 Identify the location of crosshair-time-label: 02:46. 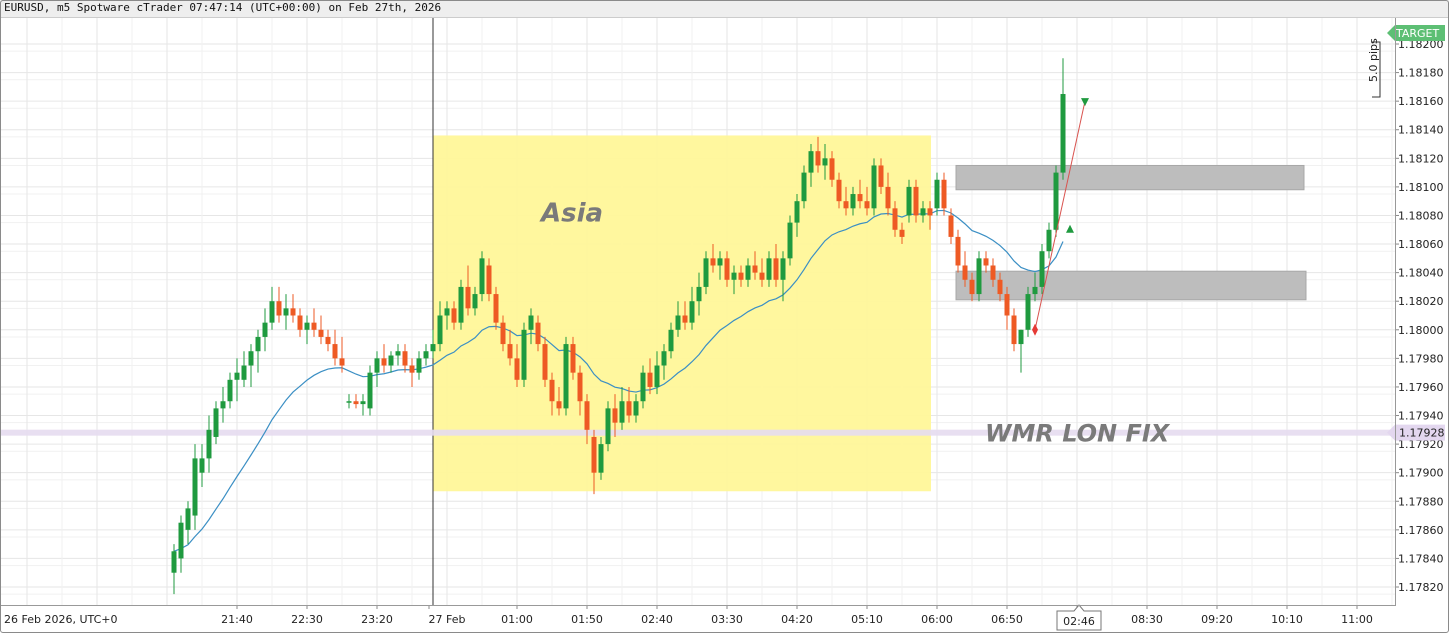
(1079, 621).